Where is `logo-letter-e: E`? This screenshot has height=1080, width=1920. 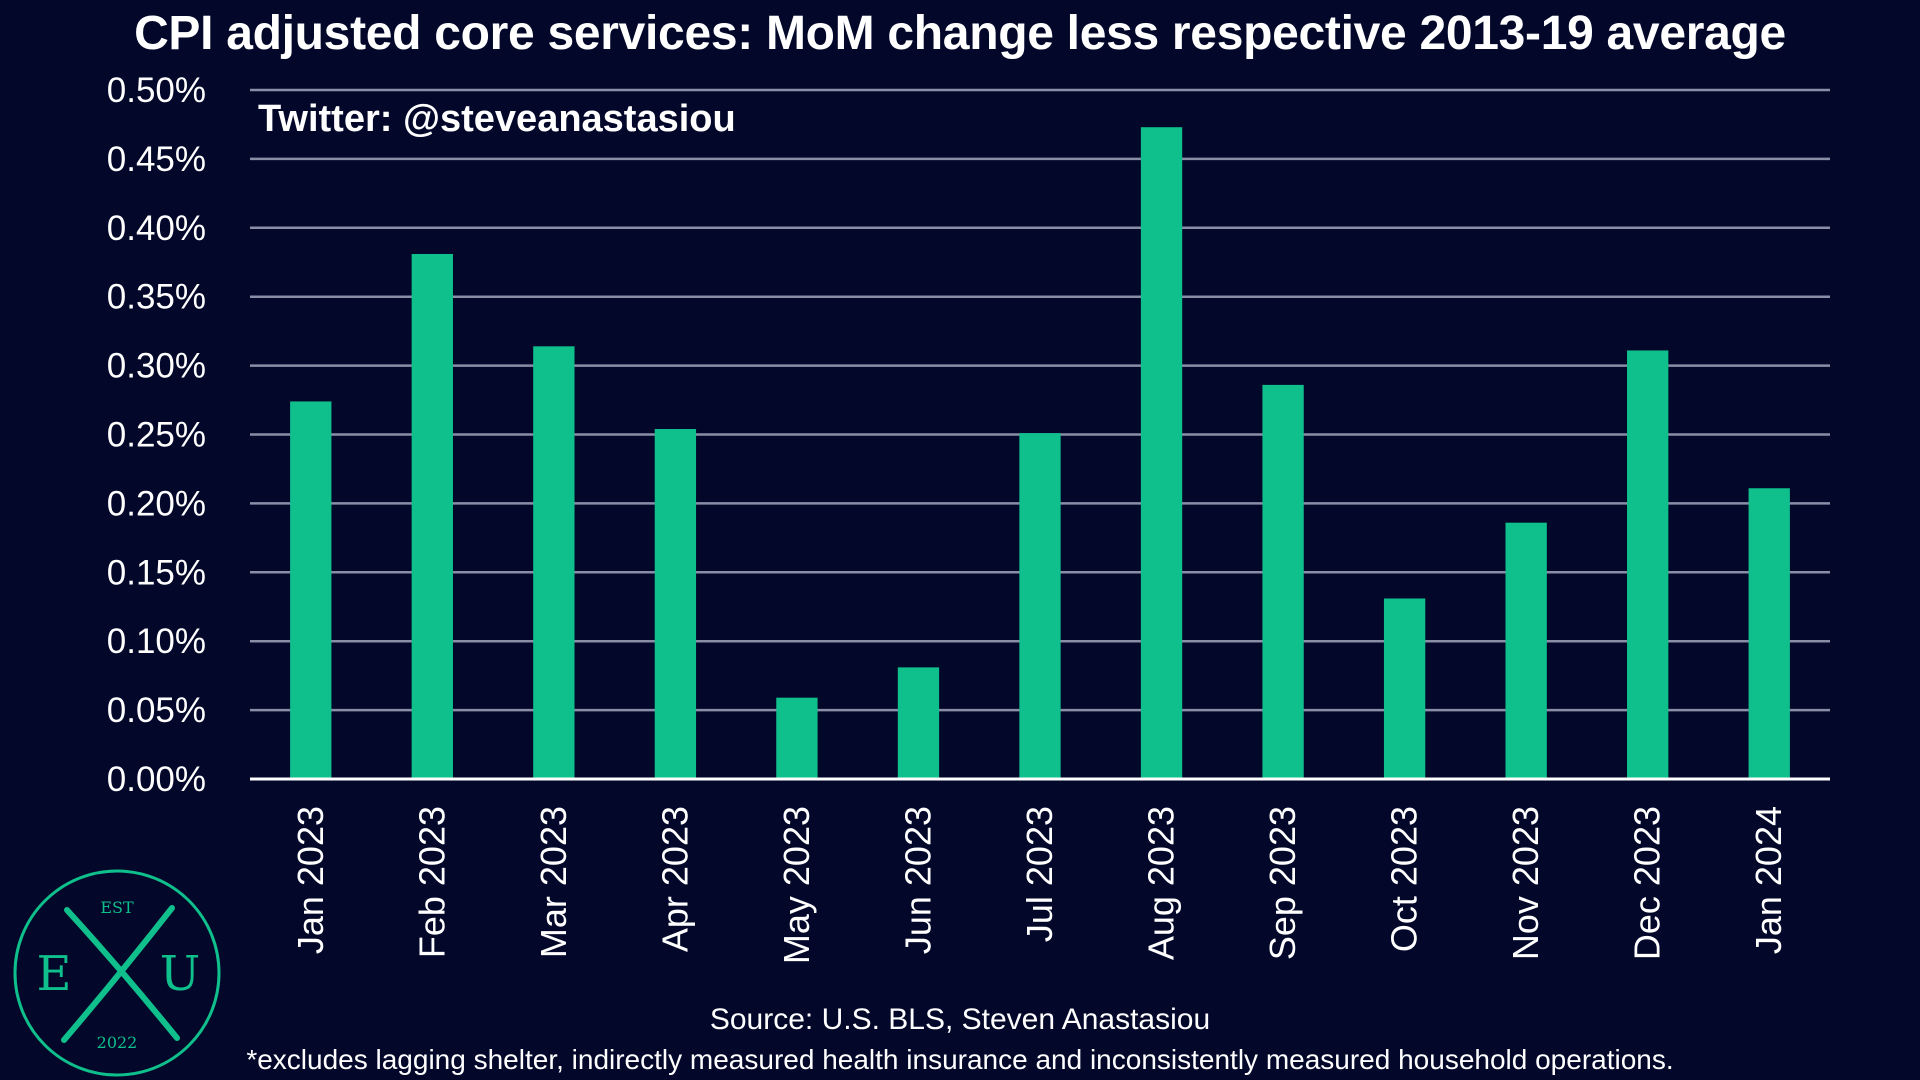
logo-letter-e: E is located at coordinates (53, 974).